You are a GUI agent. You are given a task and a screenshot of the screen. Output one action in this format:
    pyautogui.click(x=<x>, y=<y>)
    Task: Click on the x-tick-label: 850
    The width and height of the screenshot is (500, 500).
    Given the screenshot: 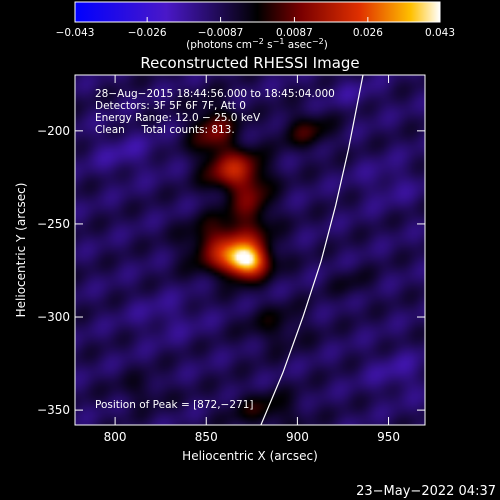 What is the action you would take?
    pyautogui.click(x=206, y=437)
    